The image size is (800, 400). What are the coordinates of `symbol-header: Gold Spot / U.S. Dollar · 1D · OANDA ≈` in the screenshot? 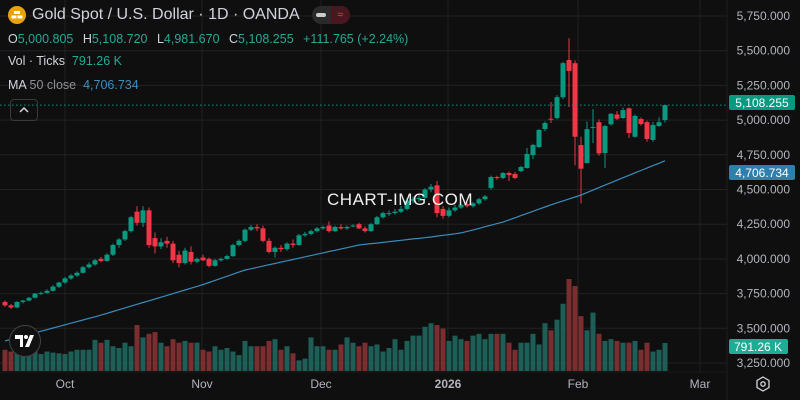 It's located at (179, 15).